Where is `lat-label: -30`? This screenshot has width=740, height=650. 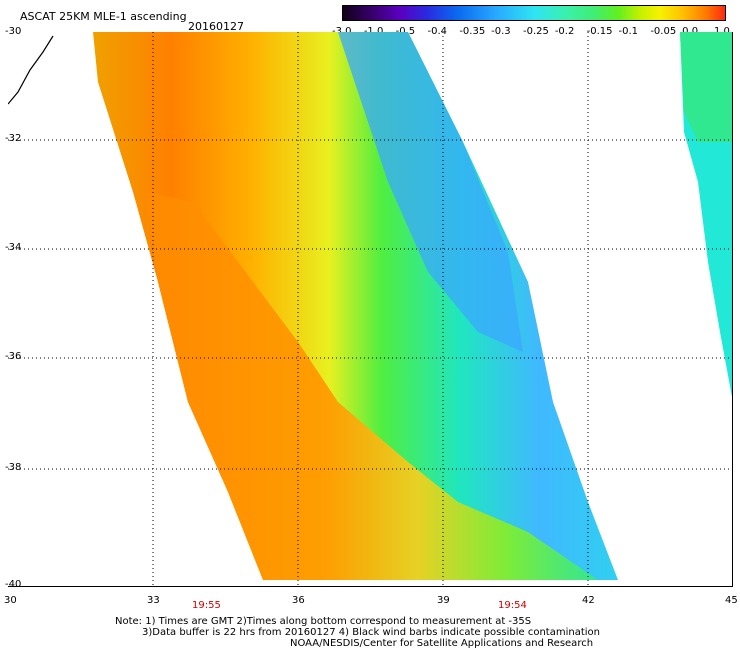
lat-label: -30 is located at coordinates (13, 31).